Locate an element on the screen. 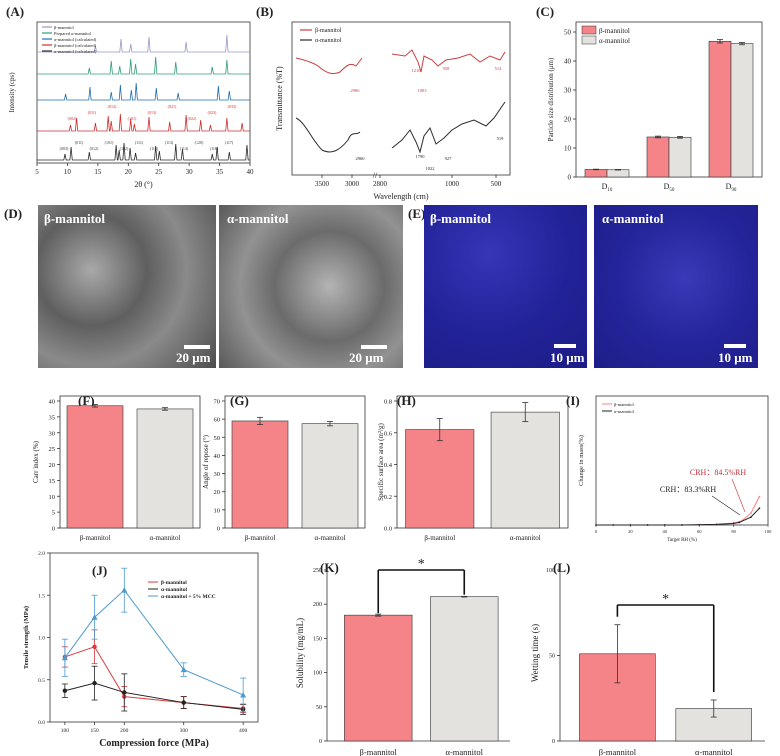 This screenshot has height=756, width=780. dvs-crh-beta-annotation: CRH：84.5%RH is located at coordinates (718, 472).